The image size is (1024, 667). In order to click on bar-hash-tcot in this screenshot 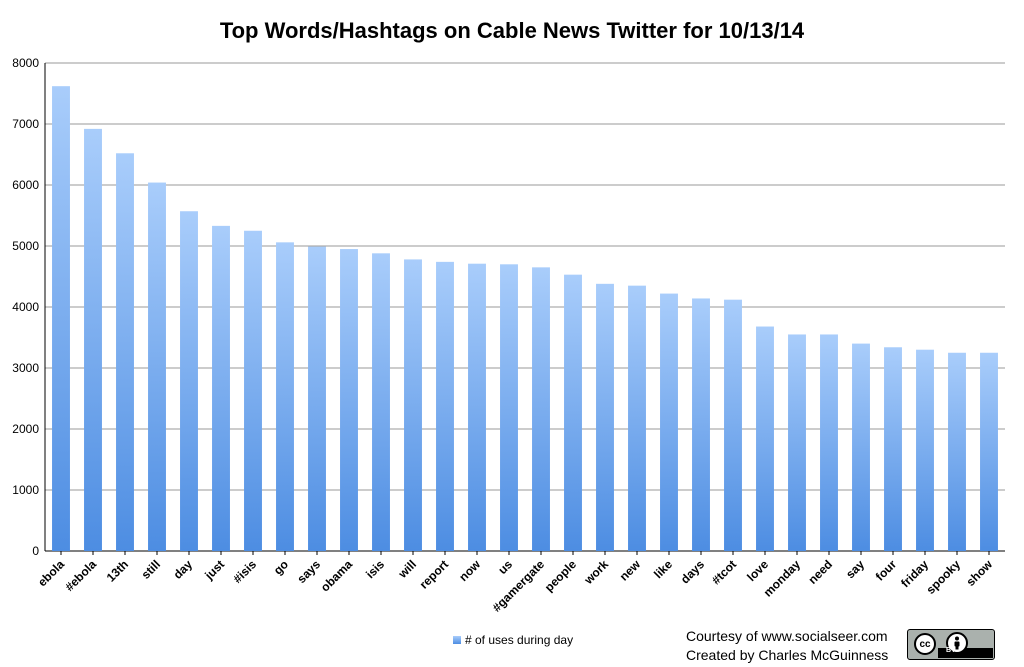, I will do `click(733, 425)`.